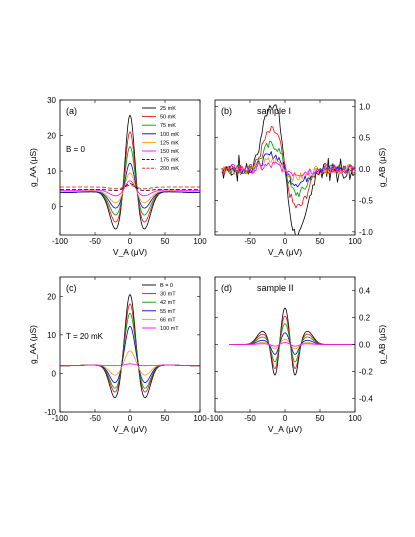  I want to click on legend-label: 50 mK, so click(168, 118).